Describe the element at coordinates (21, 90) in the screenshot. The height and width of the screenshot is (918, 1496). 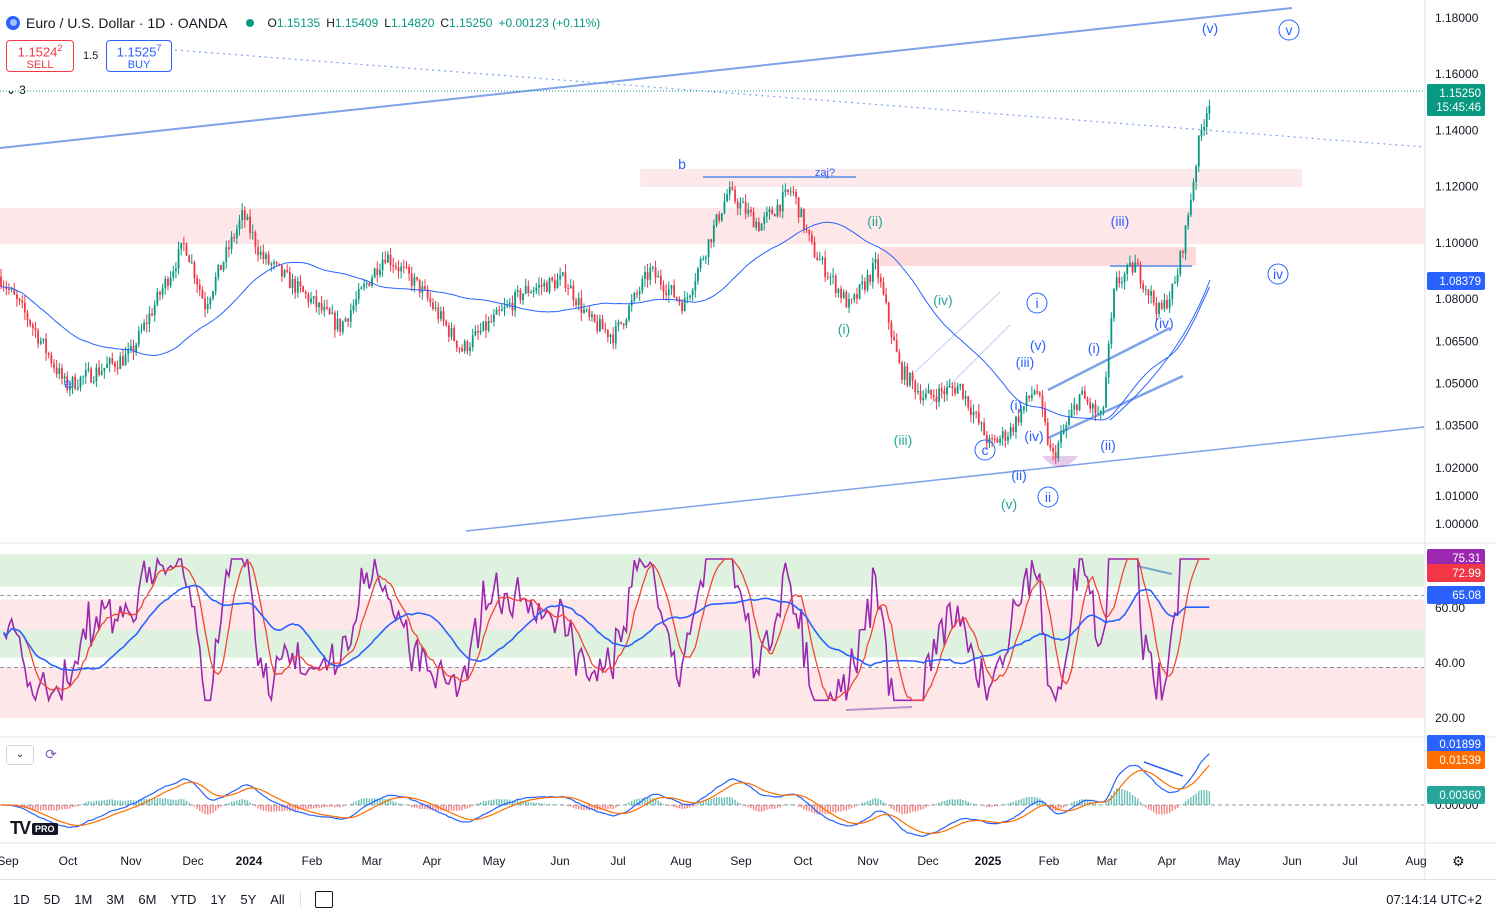
I see `indicators-toggle: ⌄ 3` at that location.